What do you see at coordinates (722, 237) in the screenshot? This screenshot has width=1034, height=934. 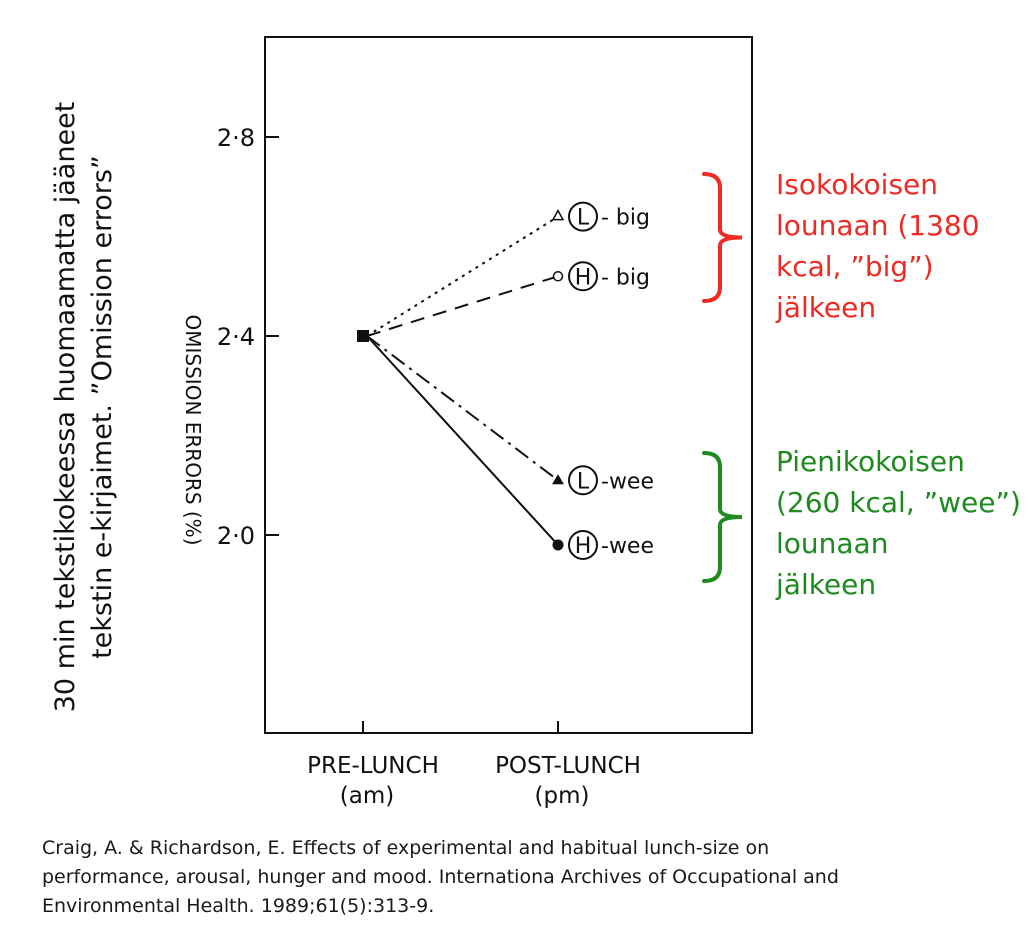 I see `bracket-big` at bounding box center [722, 237].